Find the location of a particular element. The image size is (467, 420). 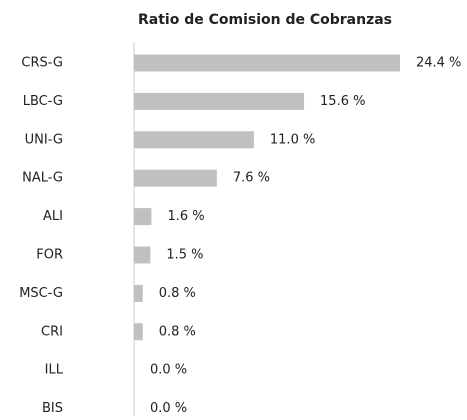

category-label: ALI is located at coordinates (53, 216).